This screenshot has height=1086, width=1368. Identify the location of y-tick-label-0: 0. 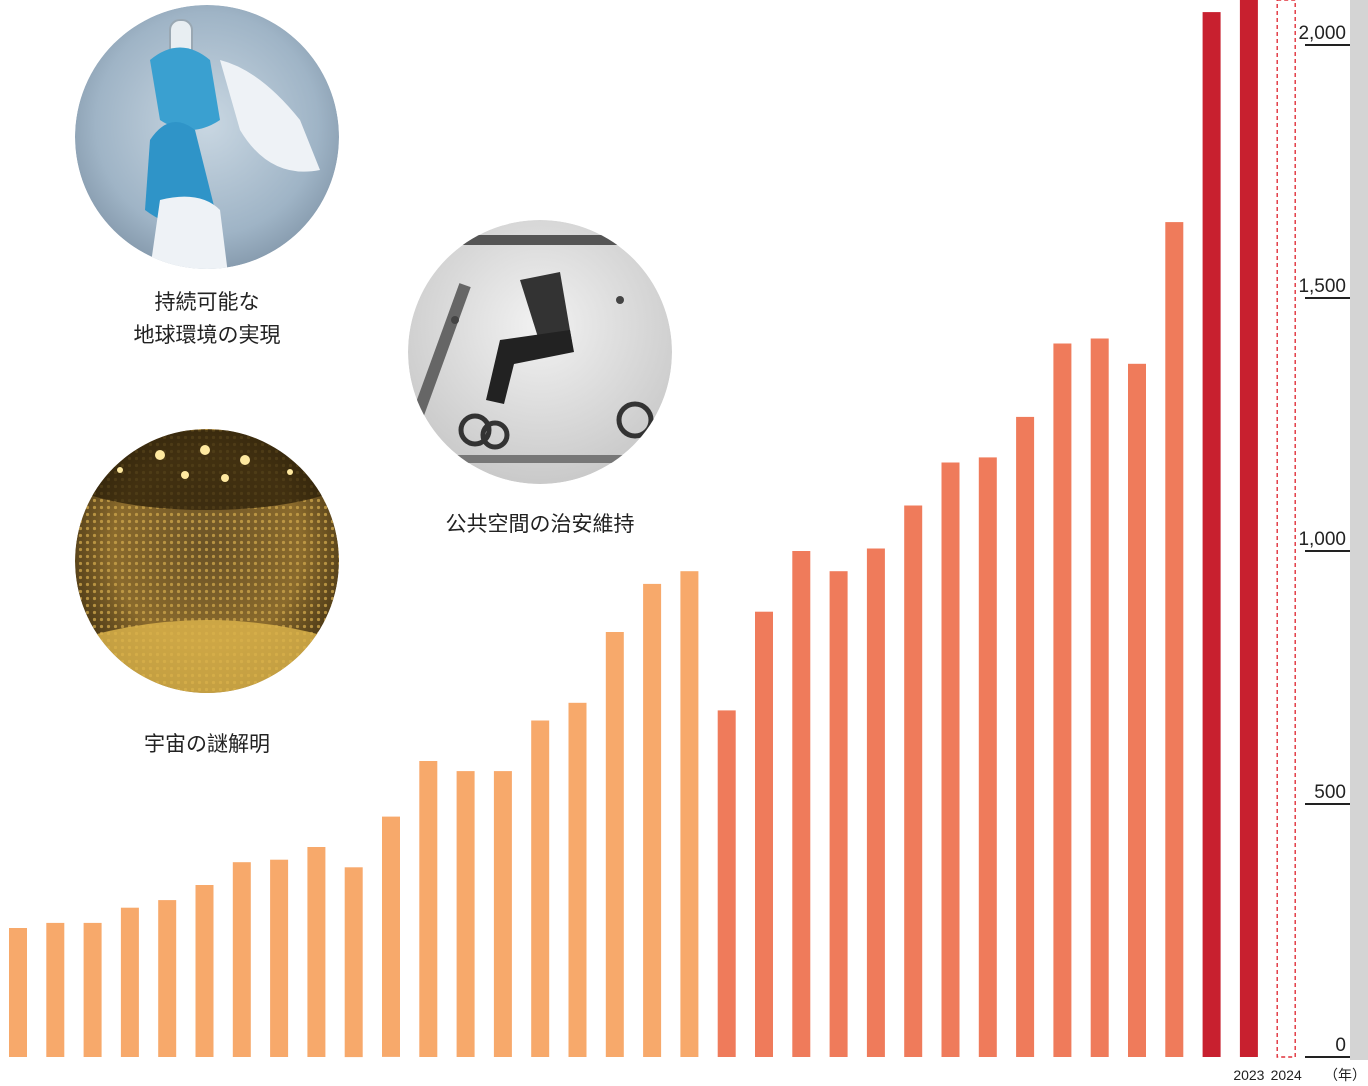
(1340, 1045).